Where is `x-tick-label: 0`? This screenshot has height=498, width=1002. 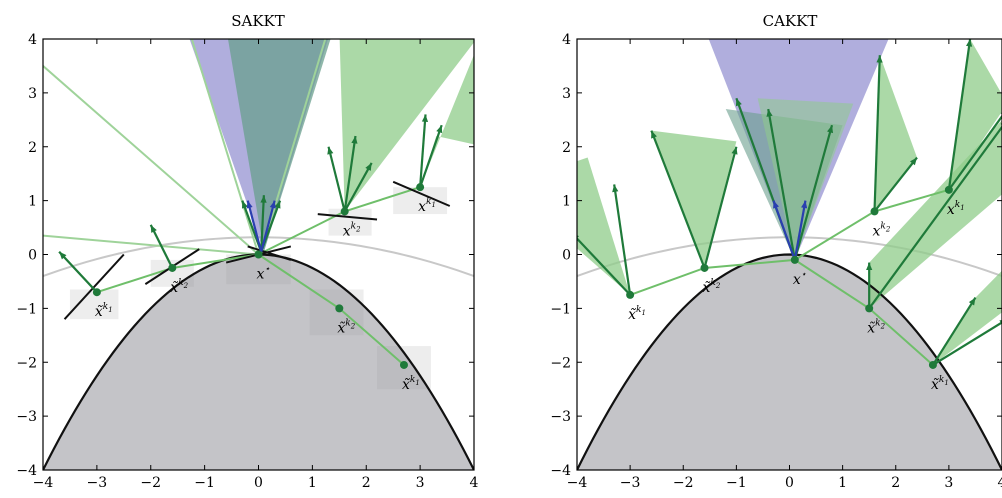
x-tick-label: 0 is located at coordinates (789, 483).